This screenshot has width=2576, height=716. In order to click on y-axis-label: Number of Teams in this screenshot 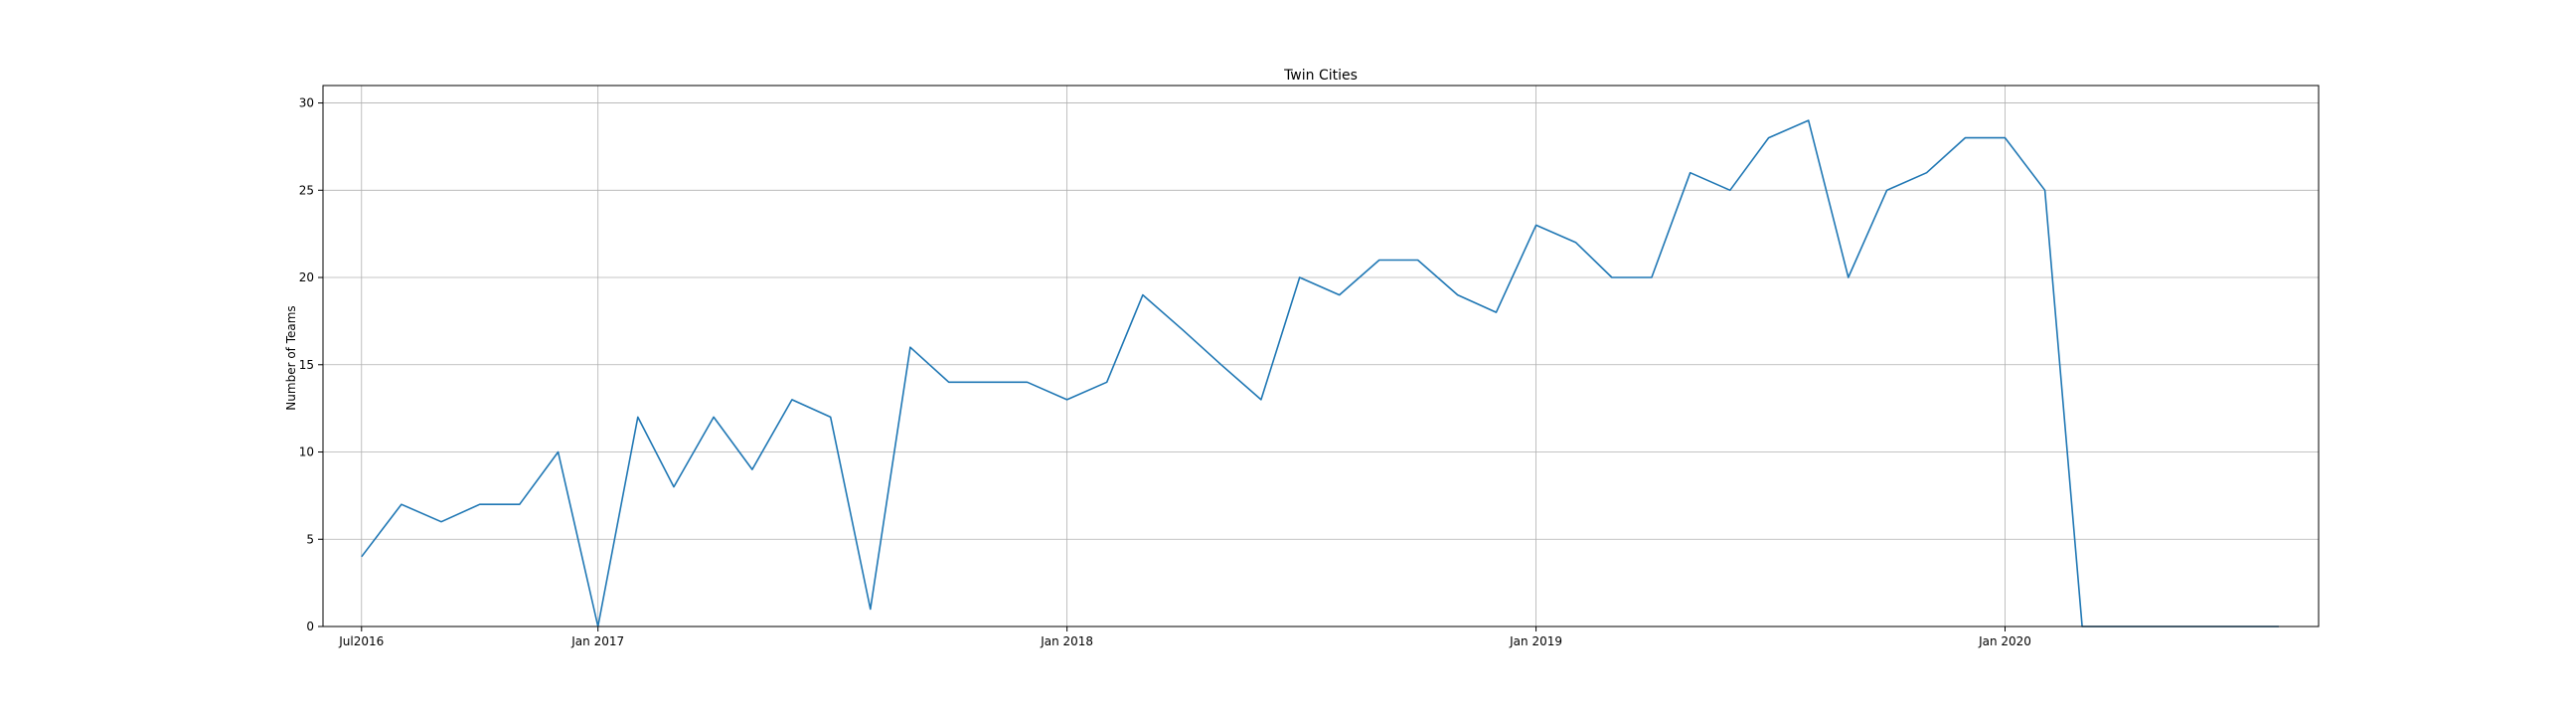, I will do `click(291, 358)`.